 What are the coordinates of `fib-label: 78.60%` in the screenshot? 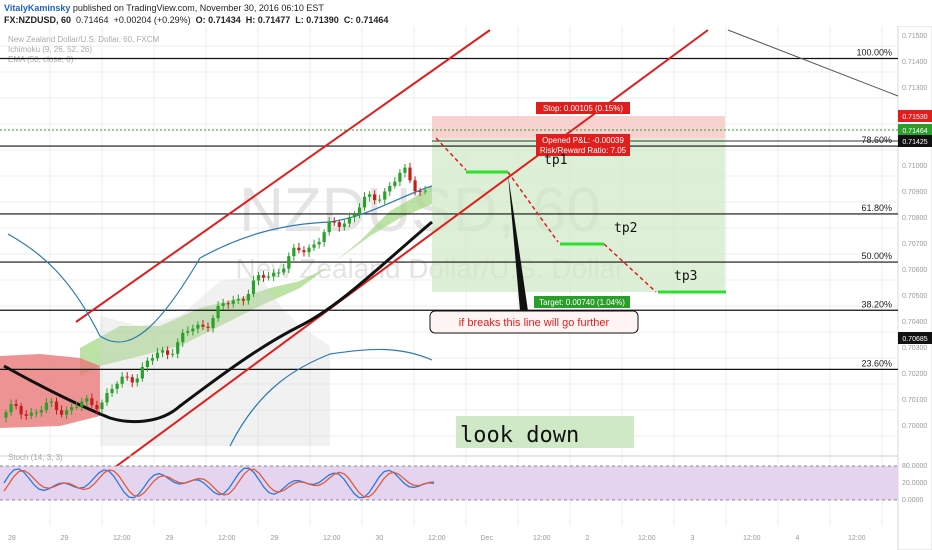 It's located at (876, 140).